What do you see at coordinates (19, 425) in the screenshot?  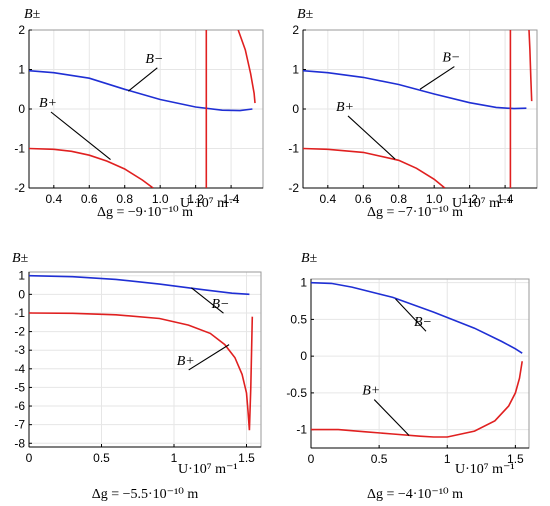 I see `y-tick-label: -7` at bounding box center [19, 425].